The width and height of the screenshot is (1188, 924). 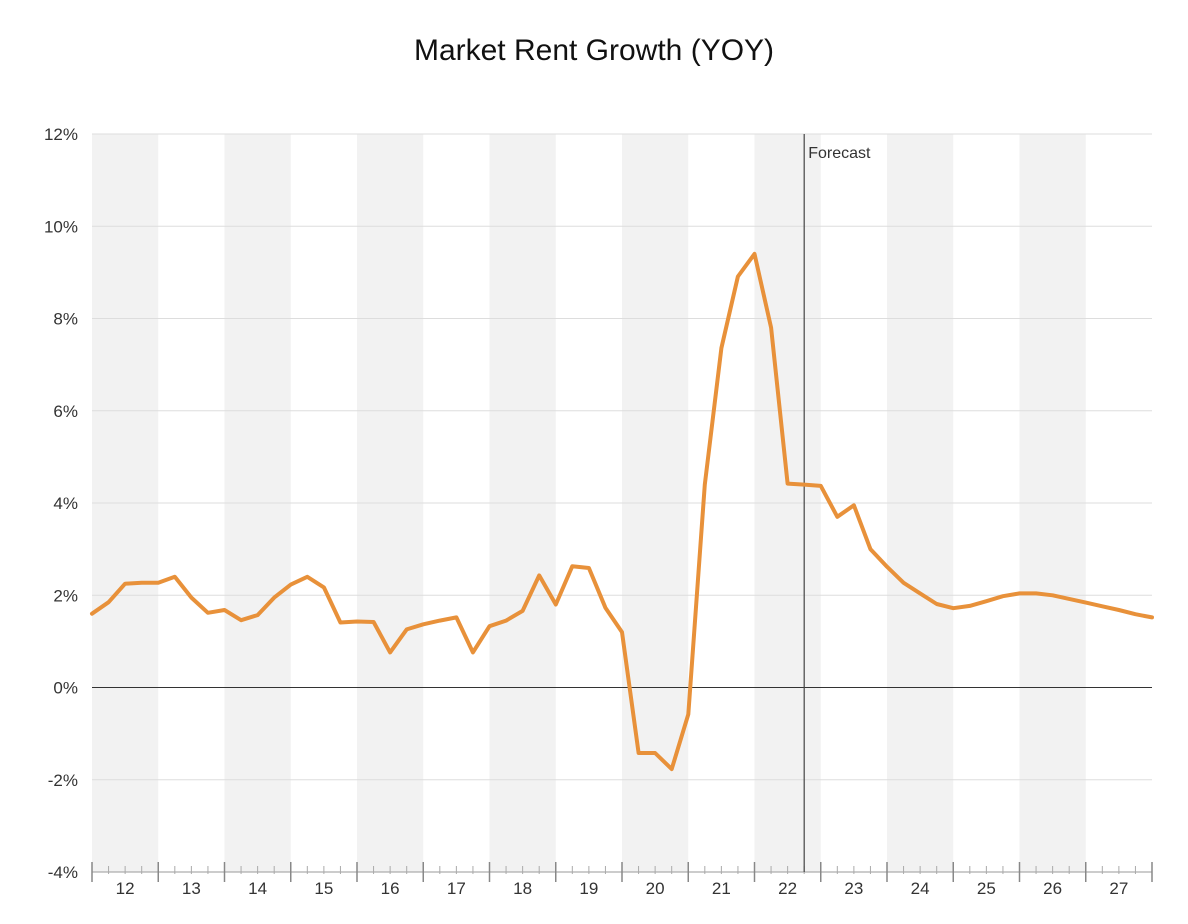 I want to click on x-tick-label: 19, so click(x=588, y=888).